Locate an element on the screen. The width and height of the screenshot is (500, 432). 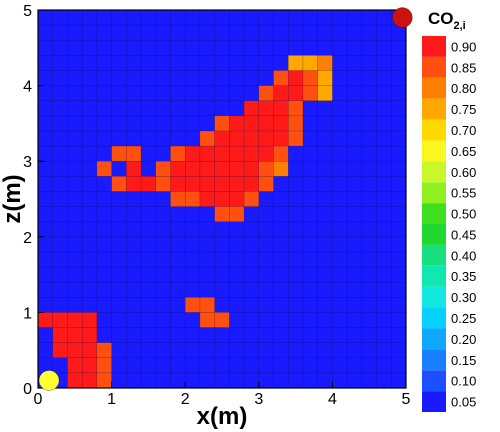
x-tick-label: 2 is located at coordinates (185, 399).